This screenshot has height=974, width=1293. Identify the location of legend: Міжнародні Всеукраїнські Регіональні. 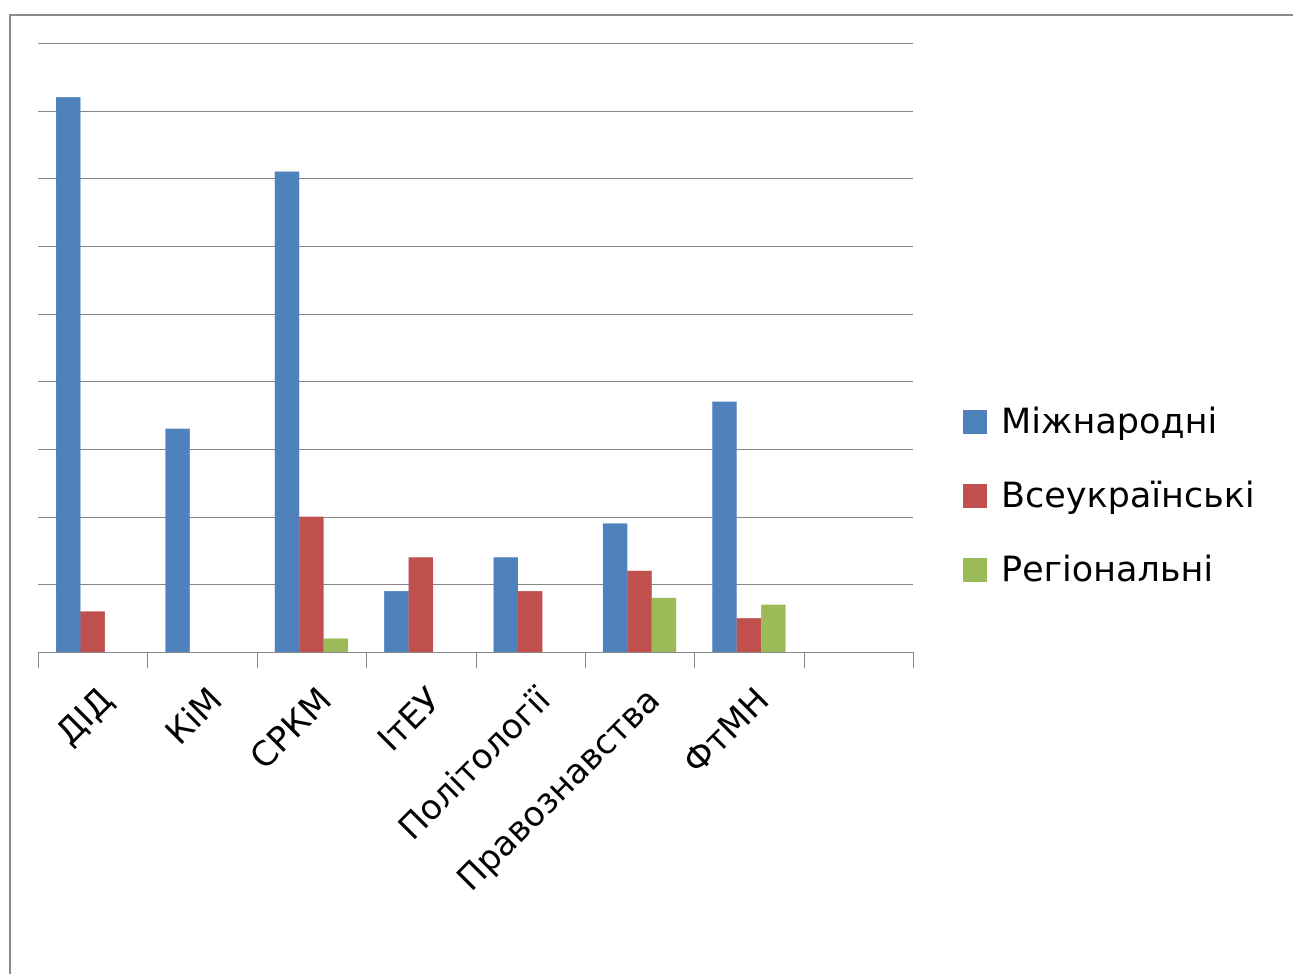
(1109, 496).